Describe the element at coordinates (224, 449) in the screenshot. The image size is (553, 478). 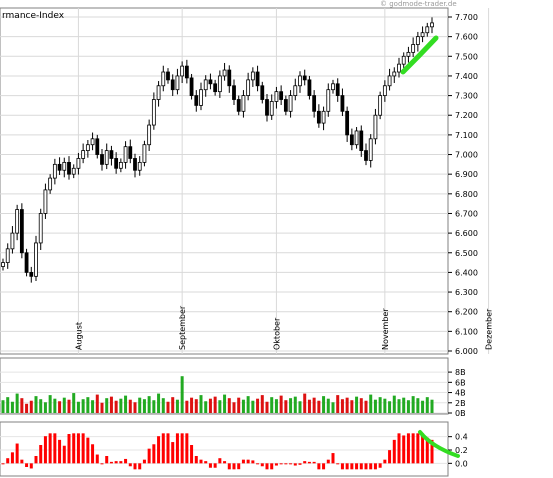
I see `indicator-panel-frame` at that location.